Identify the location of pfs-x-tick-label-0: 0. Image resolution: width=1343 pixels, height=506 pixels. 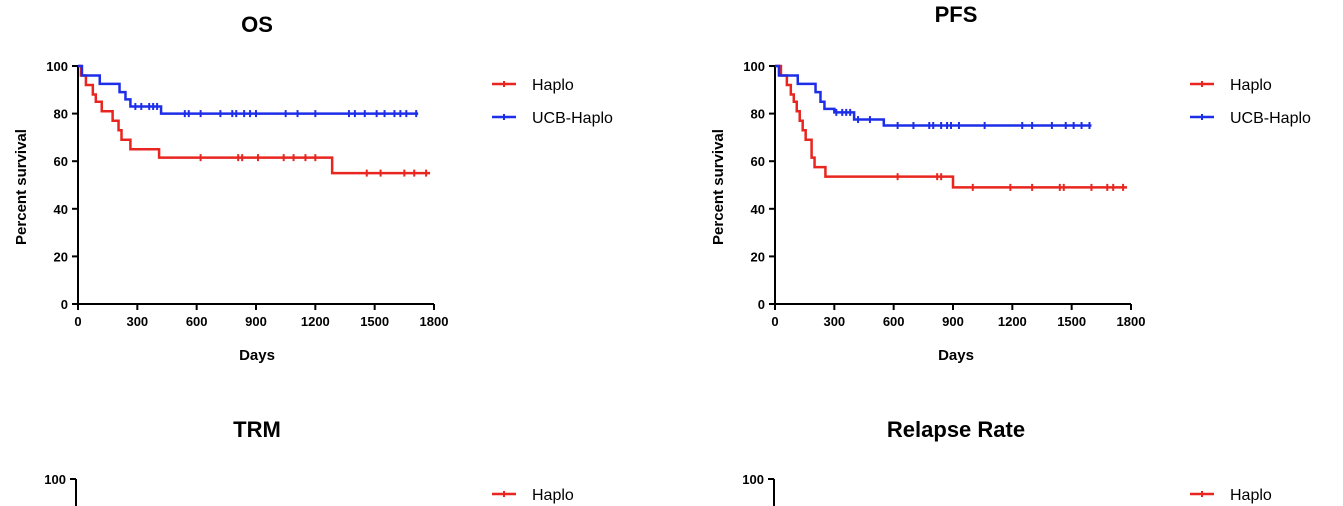
(774, 321).